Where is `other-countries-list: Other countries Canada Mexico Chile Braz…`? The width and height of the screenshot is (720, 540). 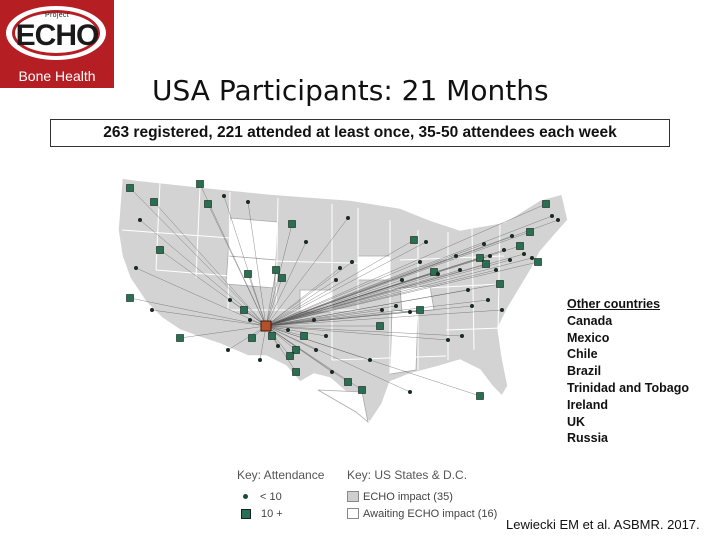 other-countries-list: Other countries Canada Mexico Chile Braz… is located at coordinates (628, 371).